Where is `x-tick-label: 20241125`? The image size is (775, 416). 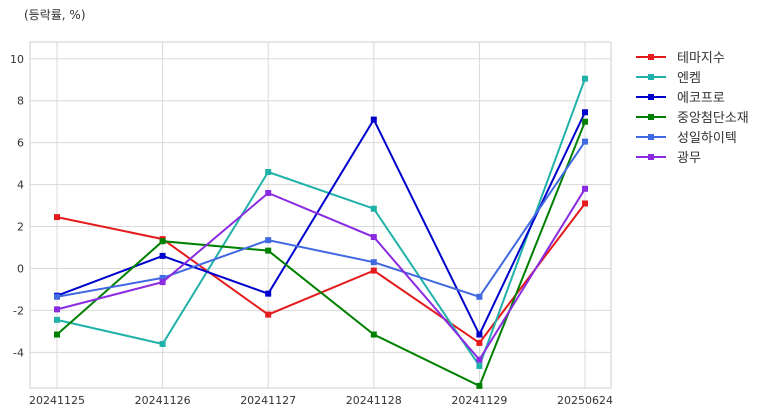
x-tick-label: 20241125 is located at coordinates (57, 400).